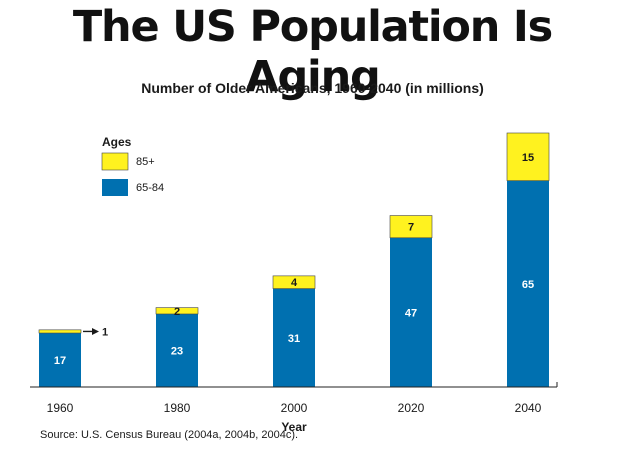 The height and width of the screenshot is (457, 625). I want to click on bar-65-84-2000, so click(294, 337).